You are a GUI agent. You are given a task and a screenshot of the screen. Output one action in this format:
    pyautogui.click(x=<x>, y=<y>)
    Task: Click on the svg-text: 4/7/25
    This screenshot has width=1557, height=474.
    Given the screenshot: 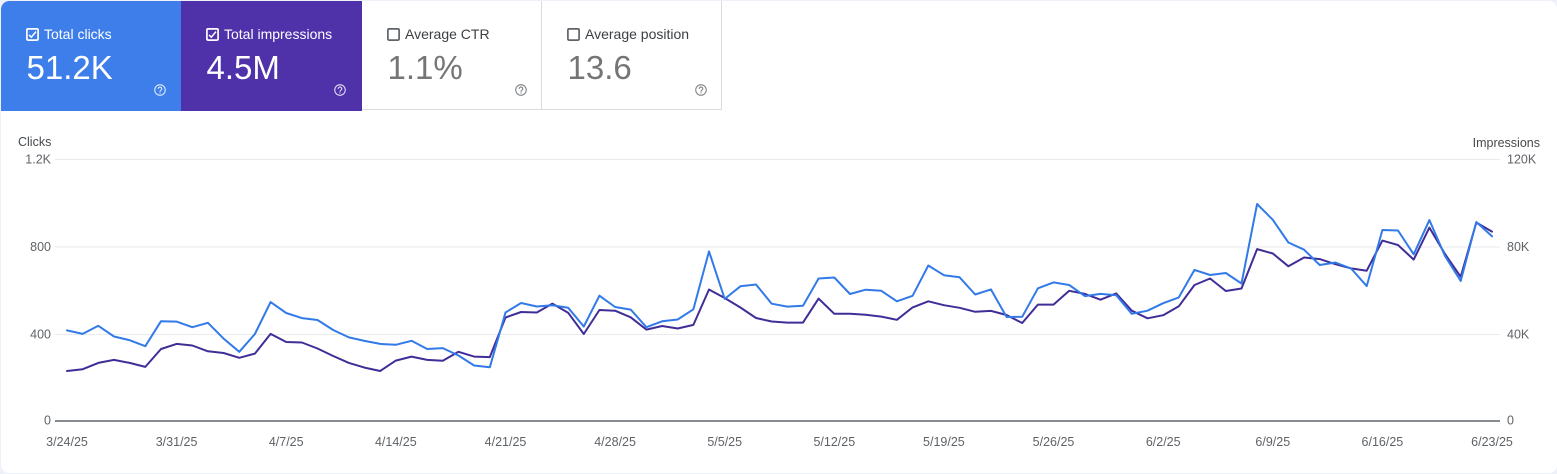 What is the action you would take?
    pyautogui.click(x=285, y=442)
    